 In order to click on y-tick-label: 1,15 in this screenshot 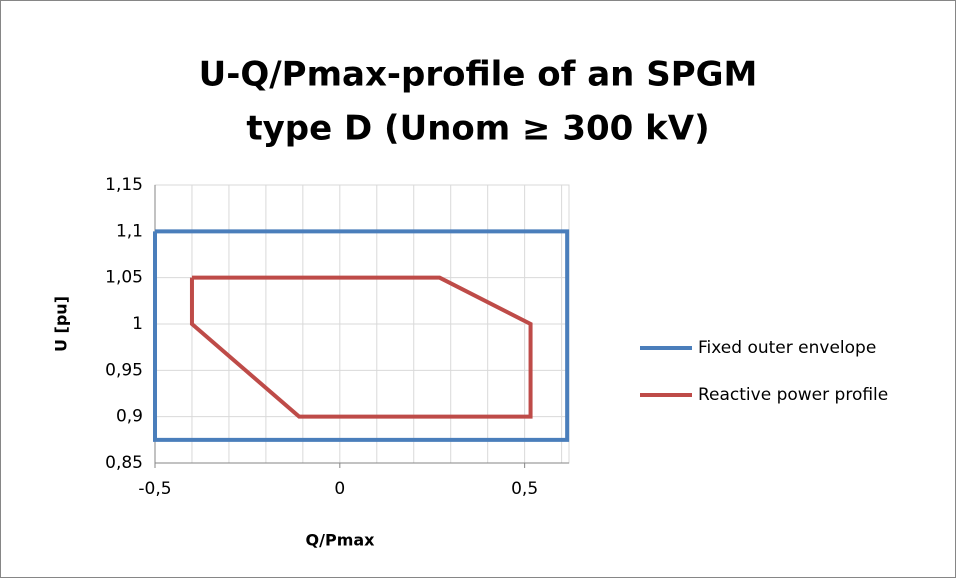, I will do `click(124, 185)`.